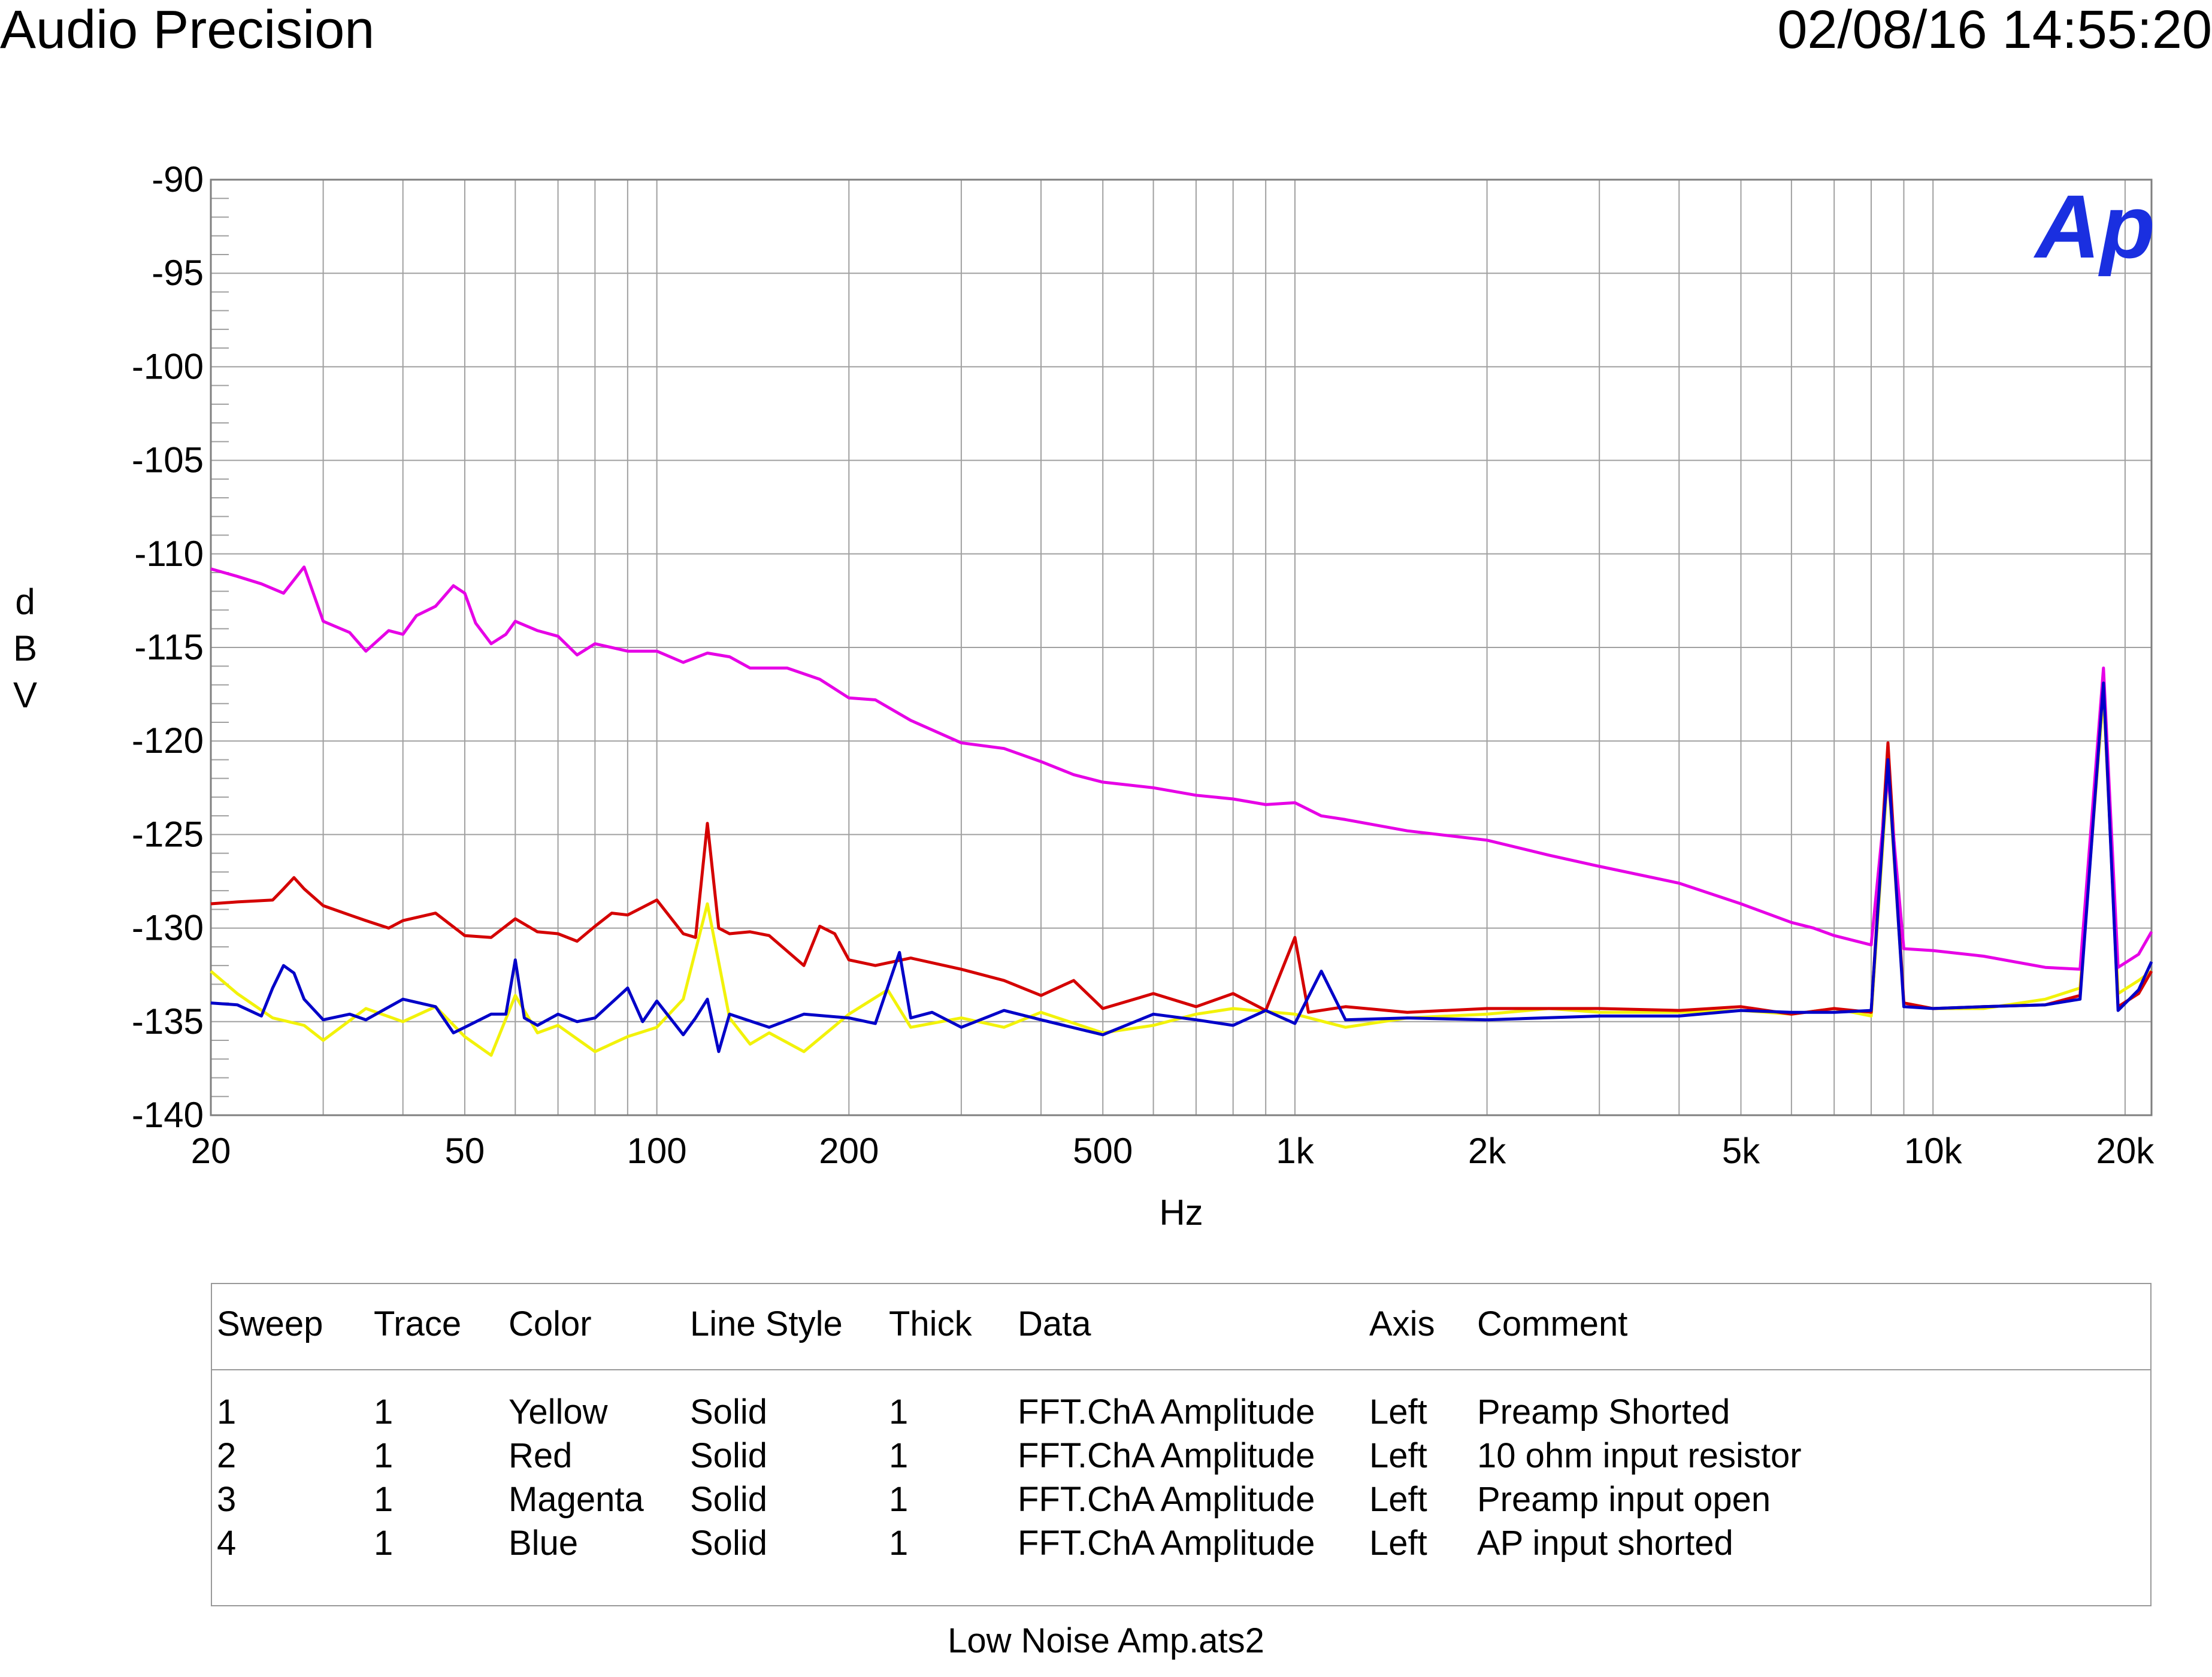 The width and height of the screenshot is (2212, 1677). I want to click on x-tick-label: 2k, so click(1487, 1151).